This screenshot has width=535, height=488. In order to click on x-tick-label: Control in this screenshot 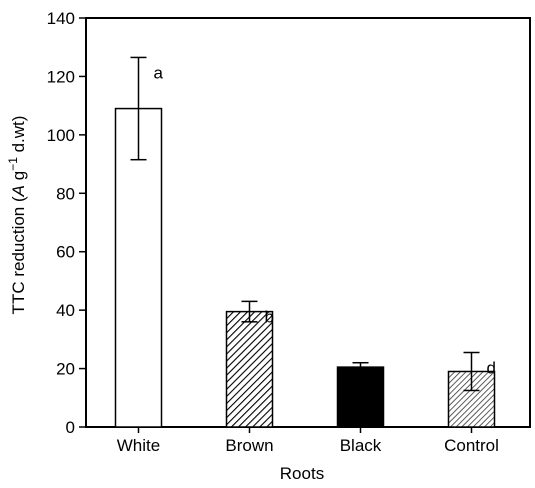, I will do `click(471, 445)`.